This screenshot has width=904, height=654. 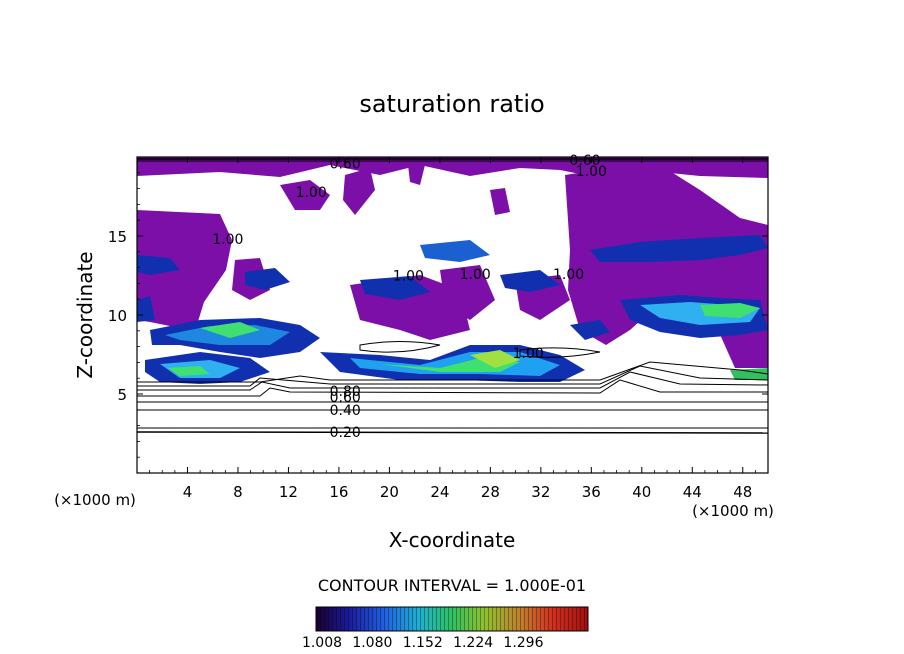 I want to click on chart-title: saturation ratio, so click(x=451, y=104).